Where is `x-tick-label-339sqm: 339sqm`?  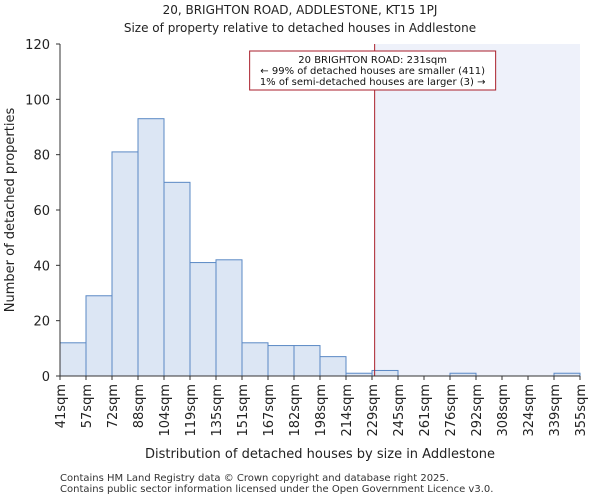 x-tick-label-339sqm: 339sqm is located at coordinates (555, 410).